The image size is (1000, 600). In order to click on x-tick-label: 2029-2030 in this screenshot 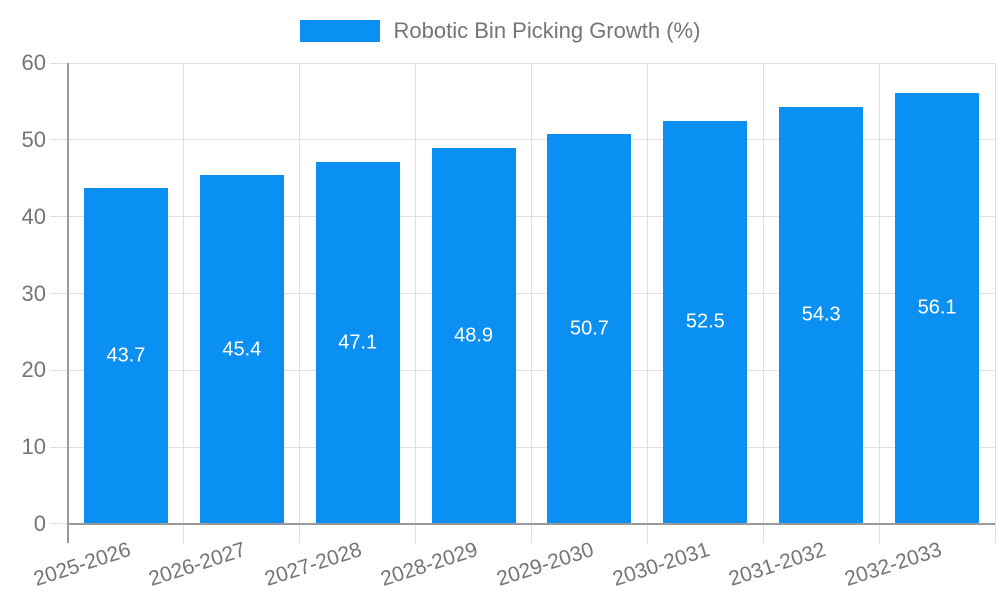, I will do `click(545, 564)`.